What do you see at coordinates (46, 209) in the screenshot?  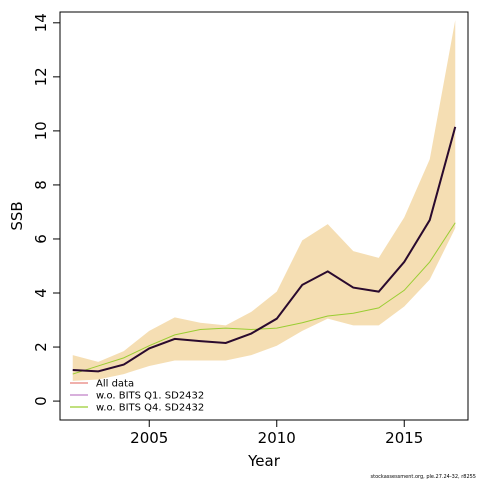 I see `y-axis: 0 2 4 6 8 10 12 14` at bounding box center [46, 209].